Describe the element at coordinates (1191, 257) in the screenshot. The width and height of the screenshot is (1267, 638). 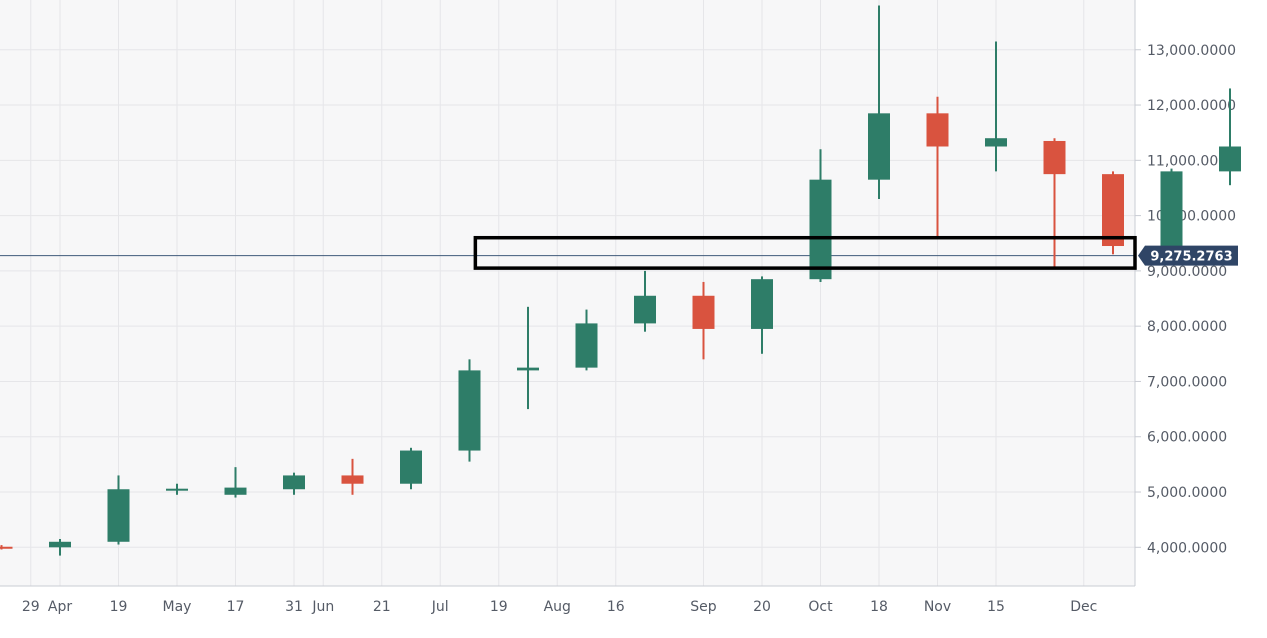
I see `last-price-label: 9,275.2763` at that location.